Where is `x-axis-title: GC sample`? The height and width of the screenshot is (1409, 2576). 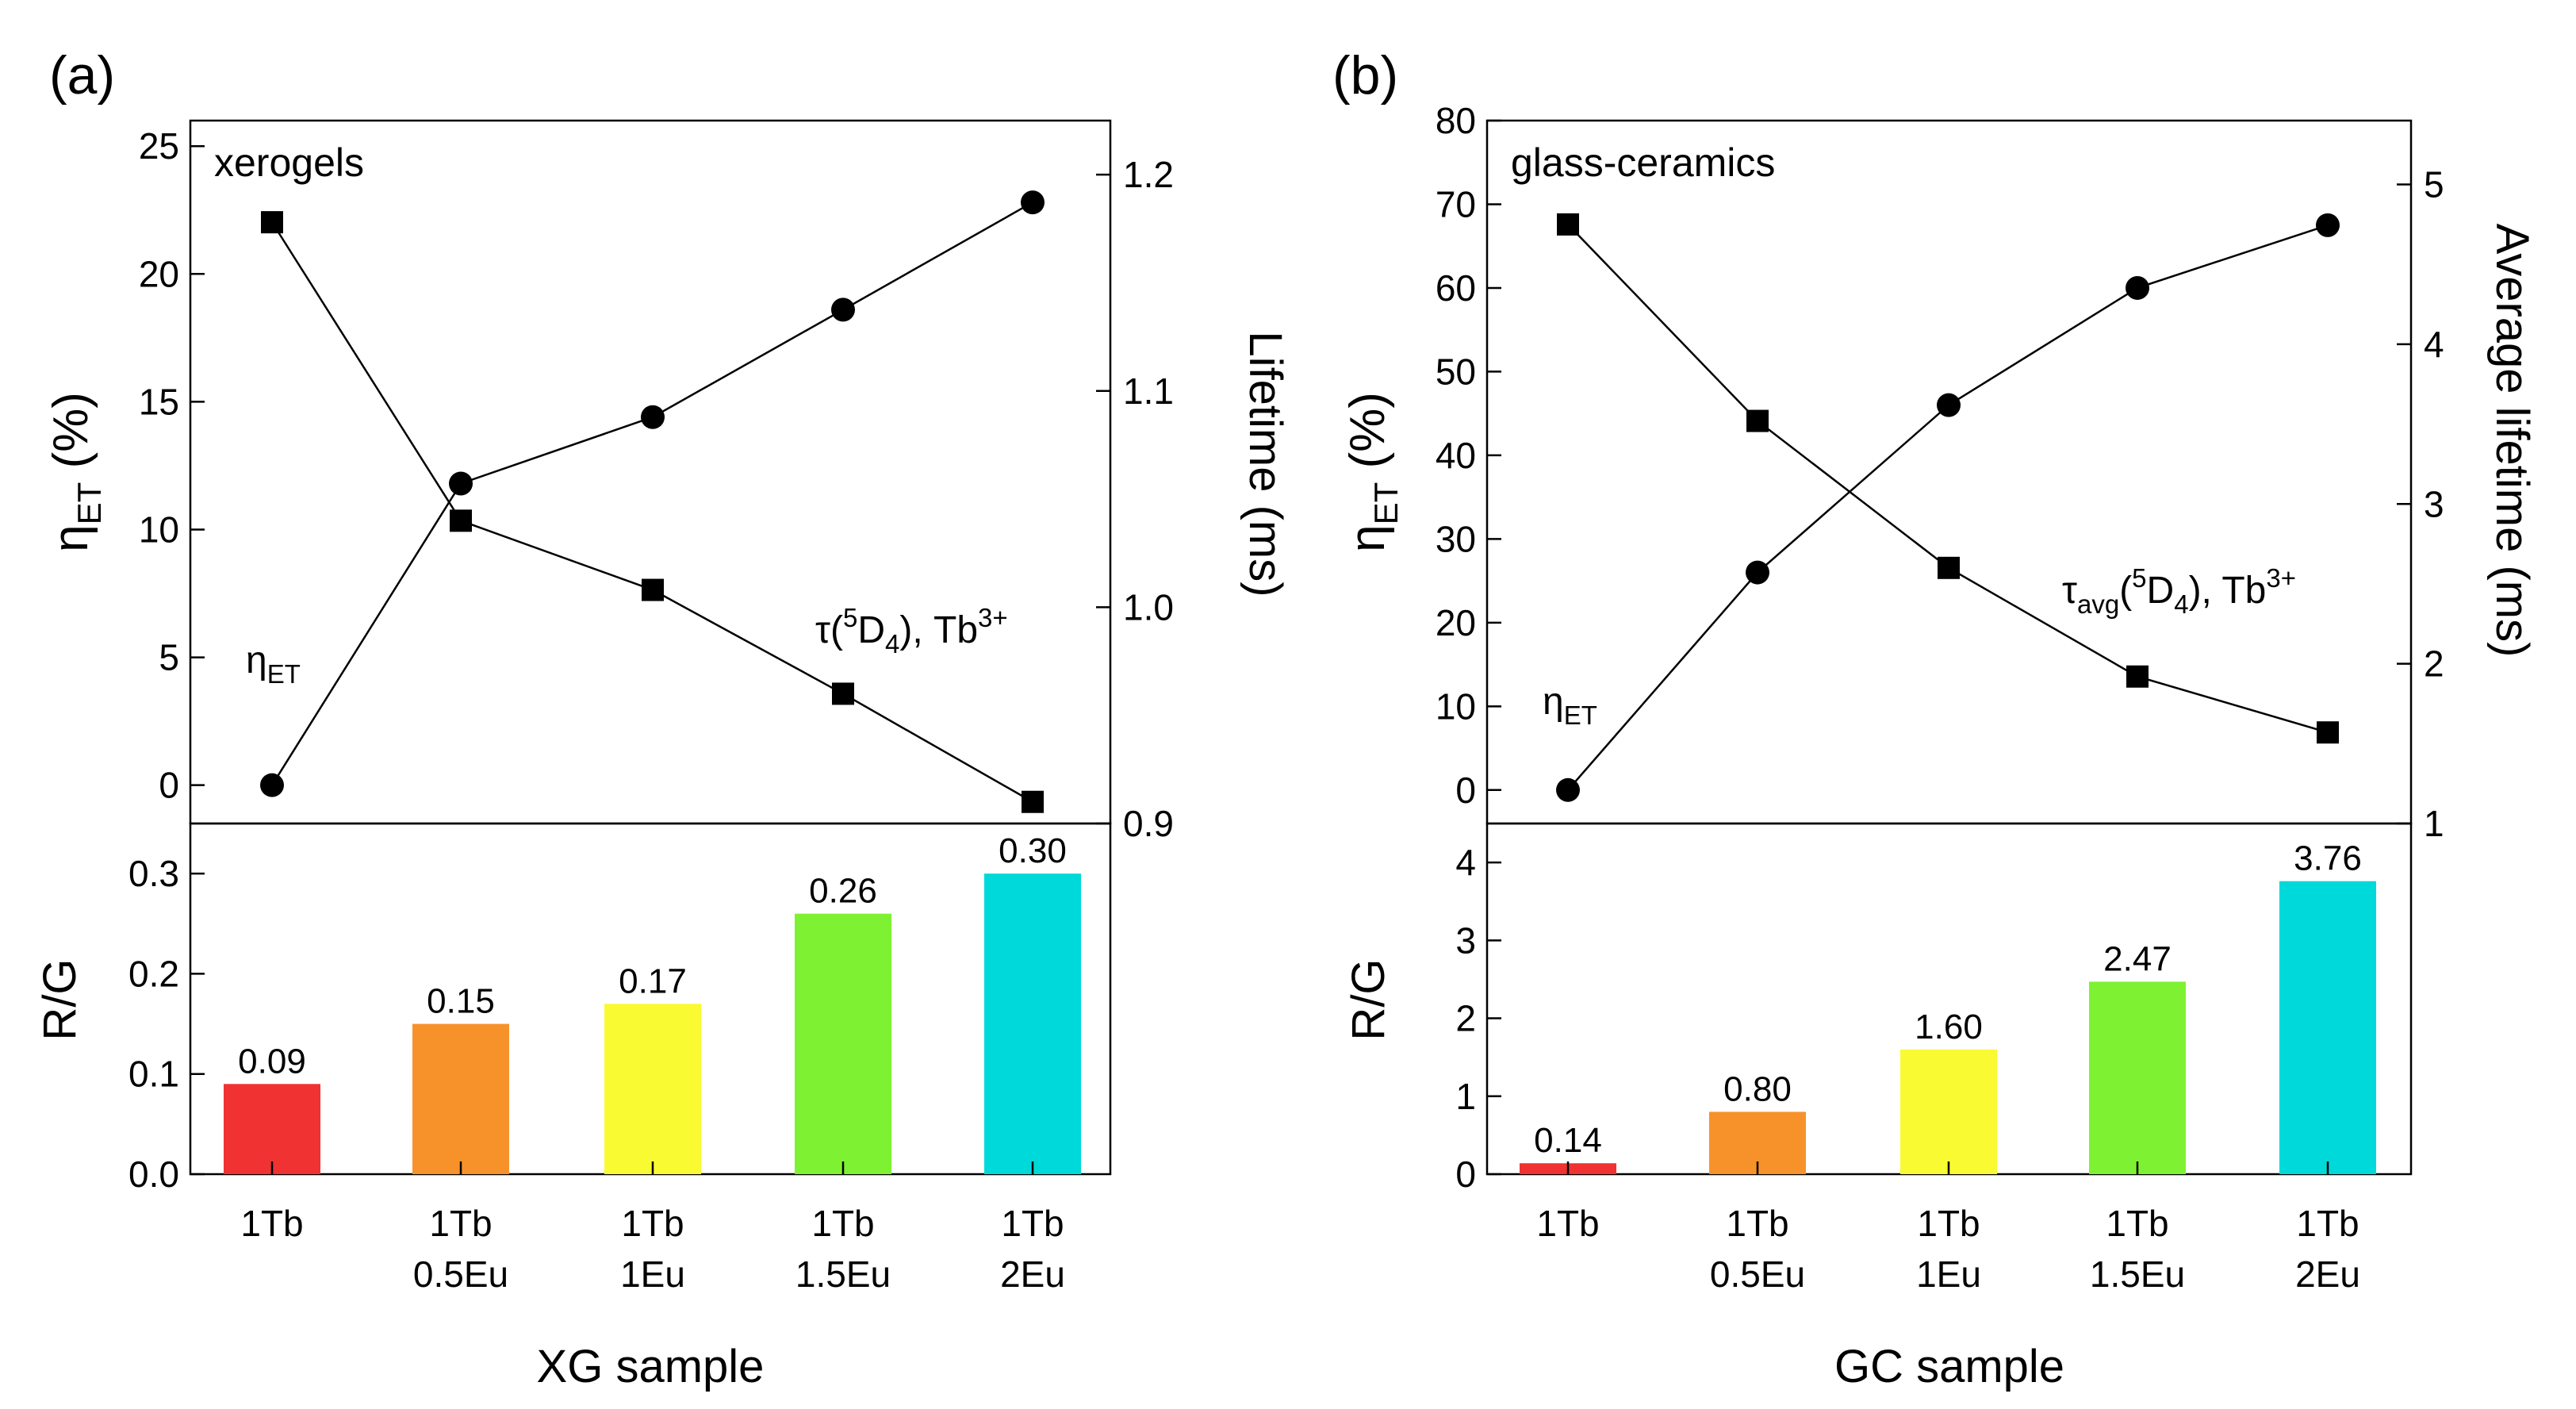 x-axis-title: GC sample is located at coordinates (1949, 1366).